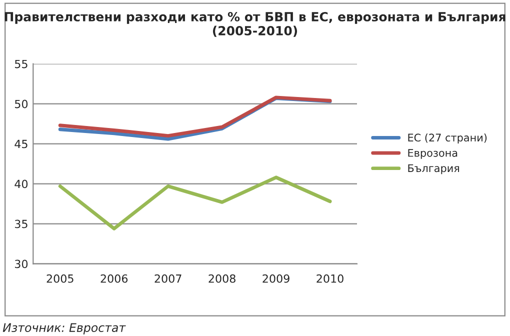 This screenshot has height=336, width=510. Describe the element at coordinates (255, 24) in the screenshot. I see `chart-title: Правителствени разходи като % от БВП в ЕС, еврозоната и България (2005-2010)` at that location.